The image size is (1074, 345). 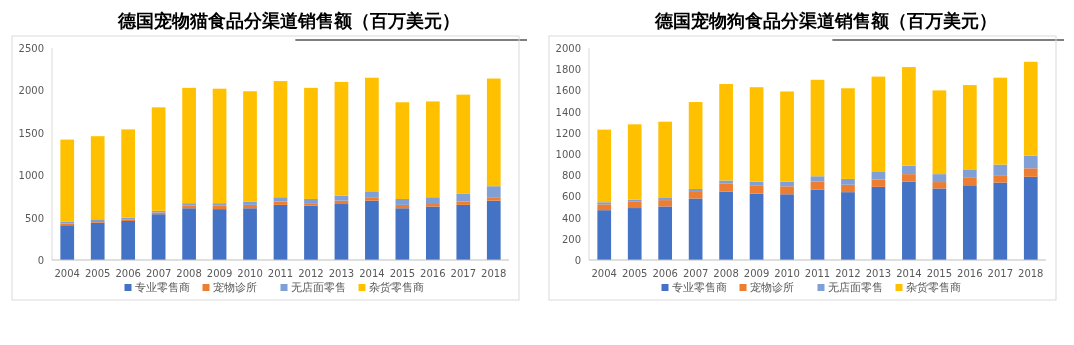 I want to click on y-tick-label: 800, so click(x=571, y=176).